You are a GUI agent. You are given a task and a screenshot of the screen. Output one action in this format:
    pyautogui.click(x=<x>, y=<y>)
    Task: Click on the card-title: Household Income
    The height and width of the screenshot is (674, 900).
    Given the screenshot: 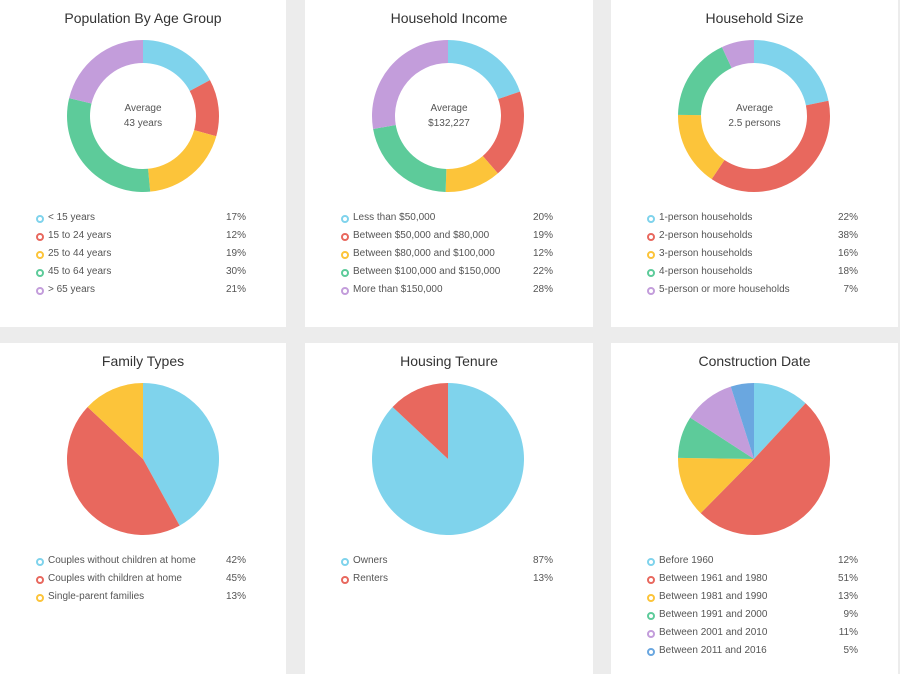 What is the action you would take?
    pyautogui.click(x=449, y=18)
    